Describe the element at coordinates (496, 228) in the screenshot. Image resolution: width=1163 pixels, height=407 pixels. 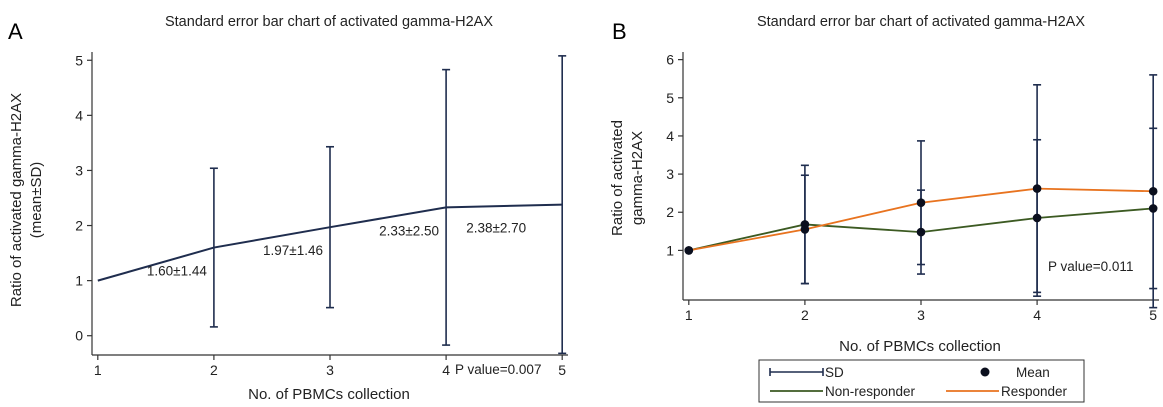
I see `chart-a-data-label: 2.38±2.70` at that location.